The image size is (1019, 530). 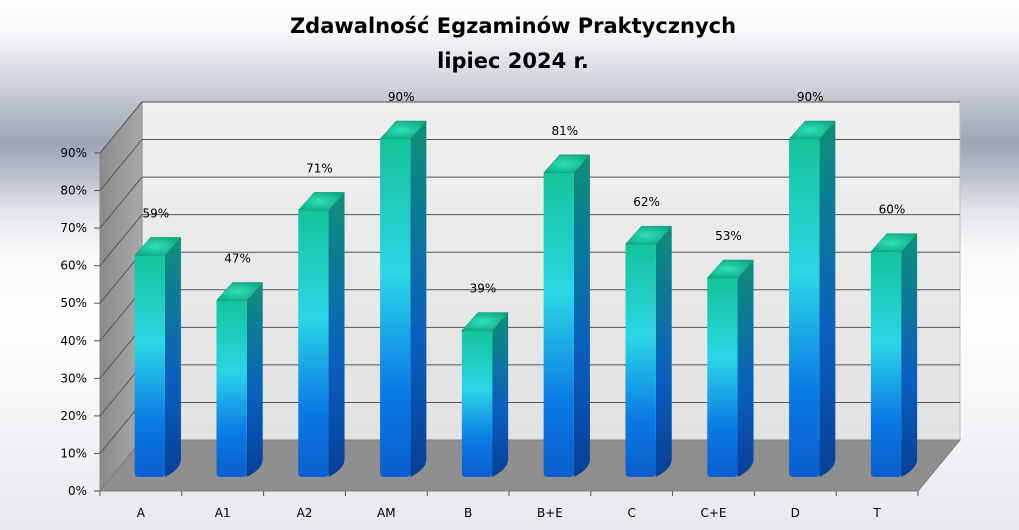 I want to click on y-tick-label: 60%, so click(x=73, y=266).